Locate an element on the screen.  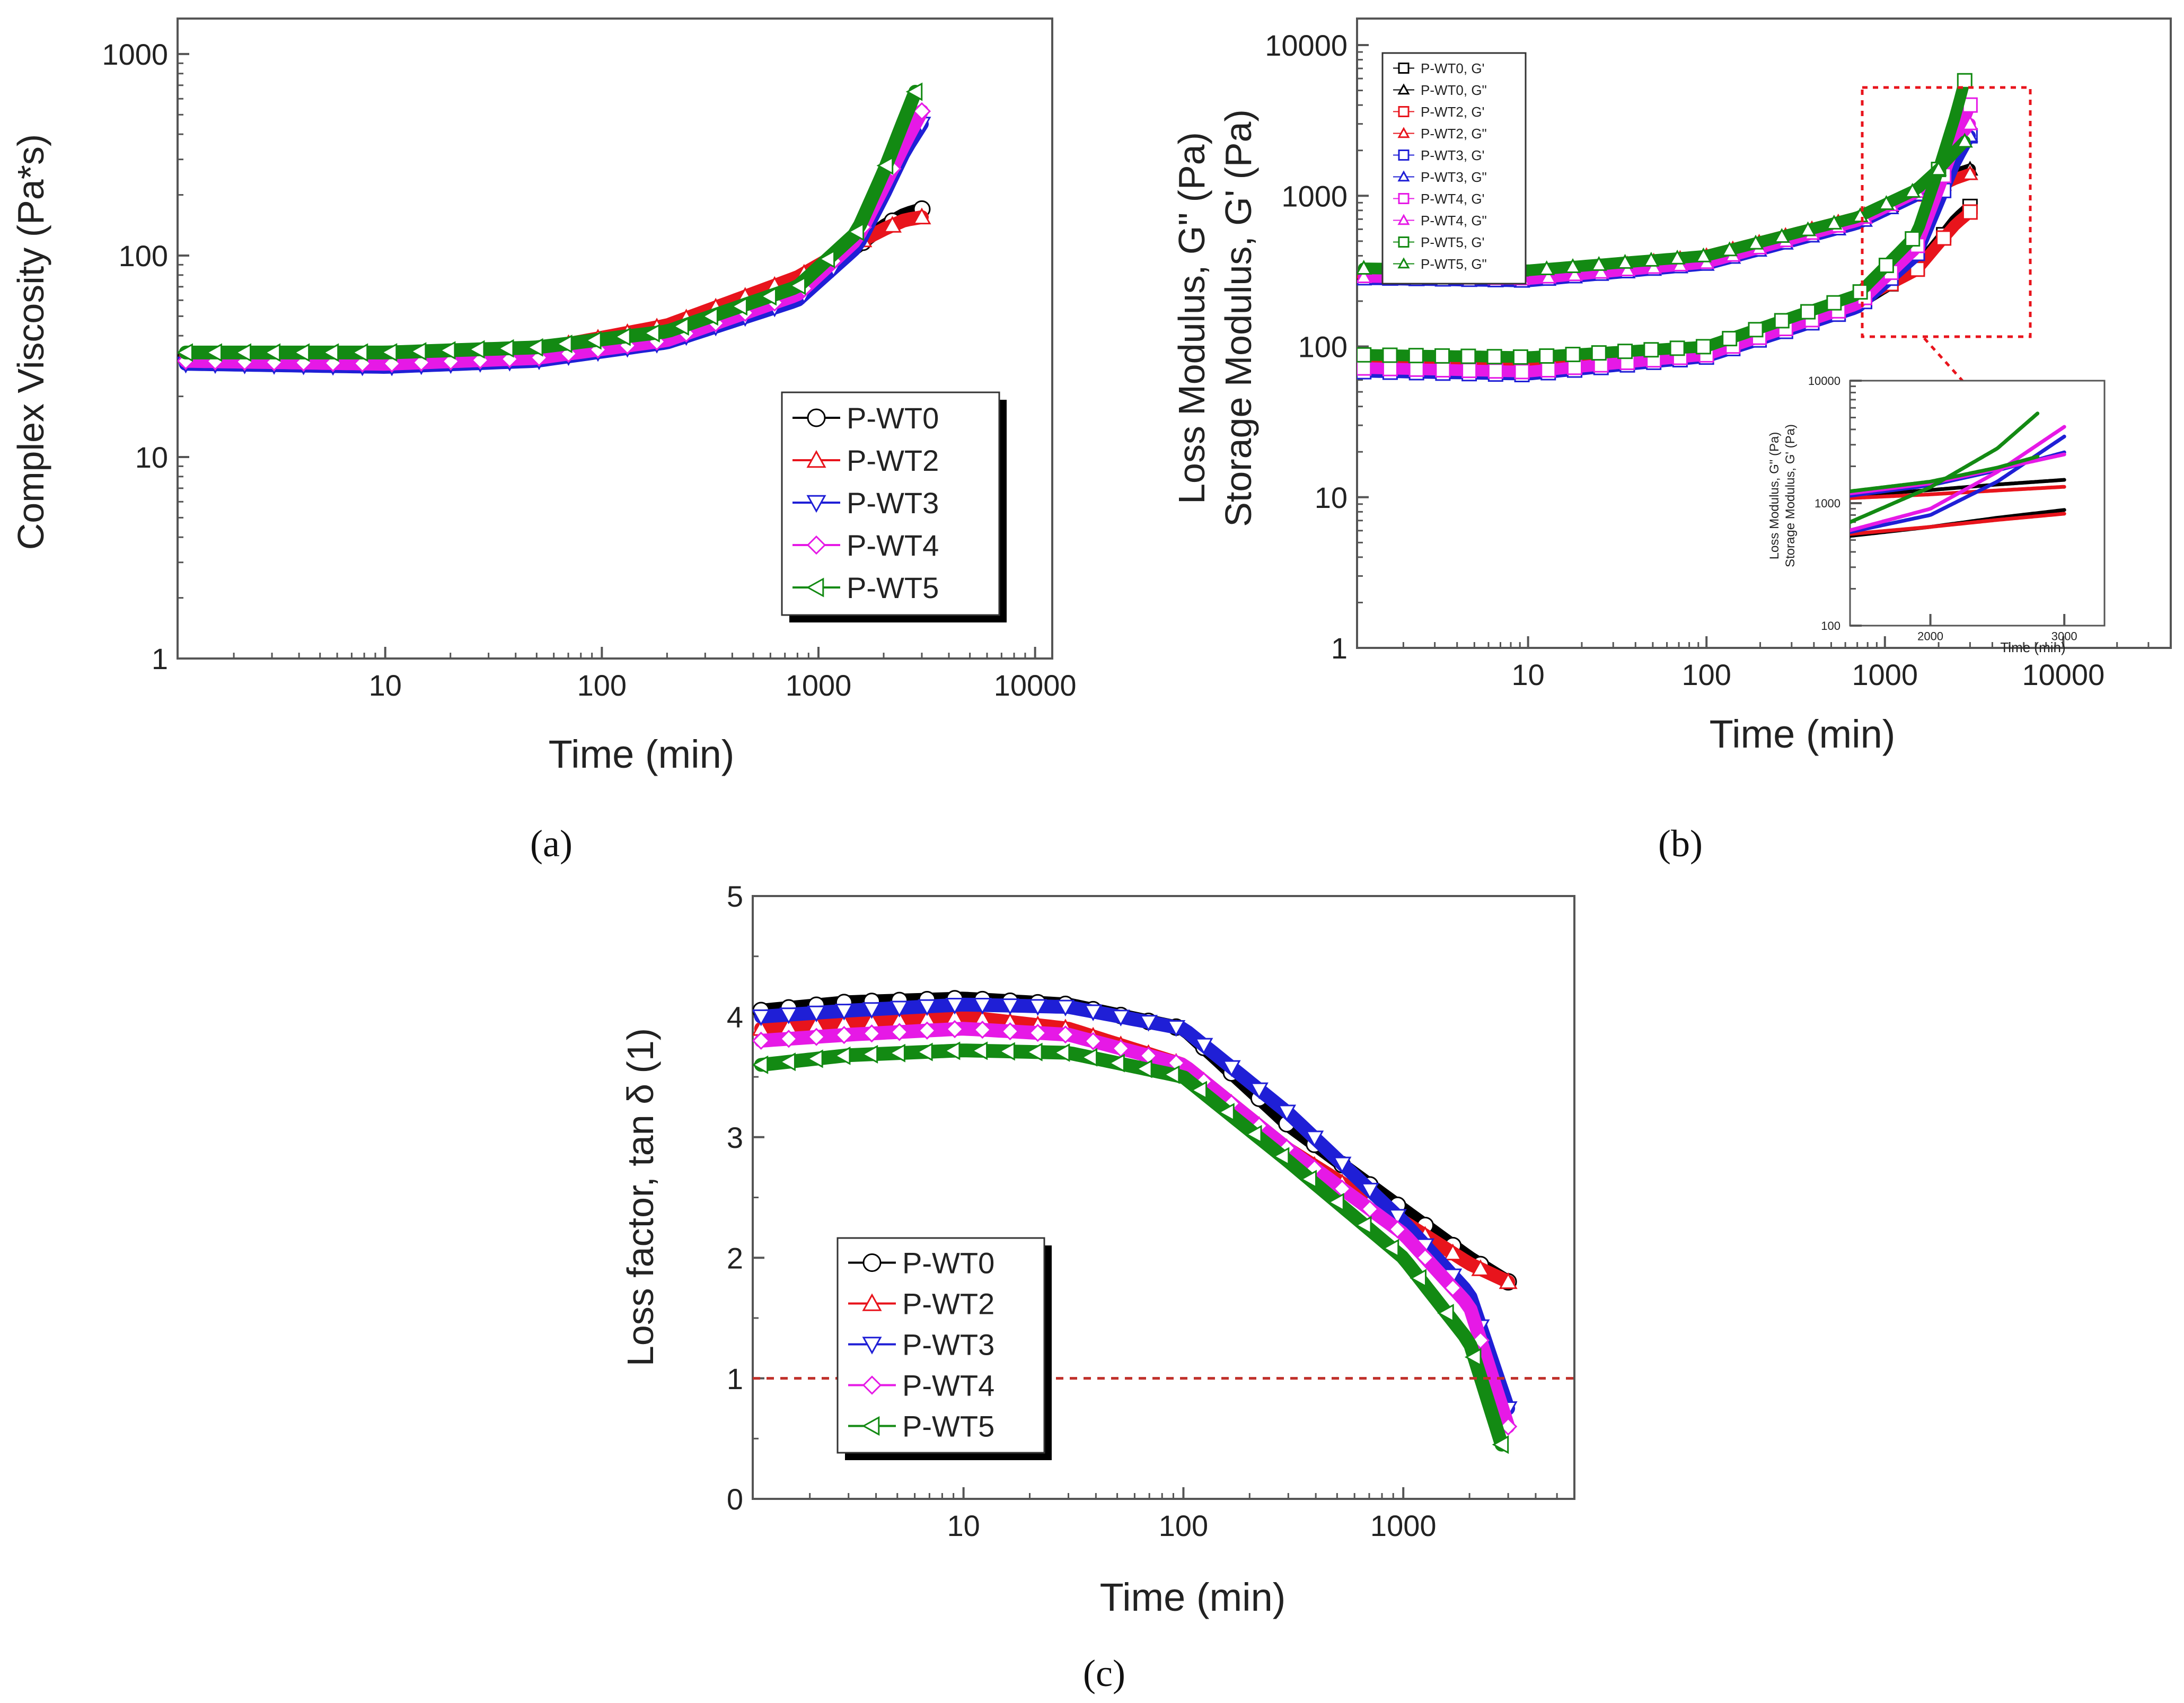
panel-b-xlabel: Time (min) is located at coordinates (1803, 734).